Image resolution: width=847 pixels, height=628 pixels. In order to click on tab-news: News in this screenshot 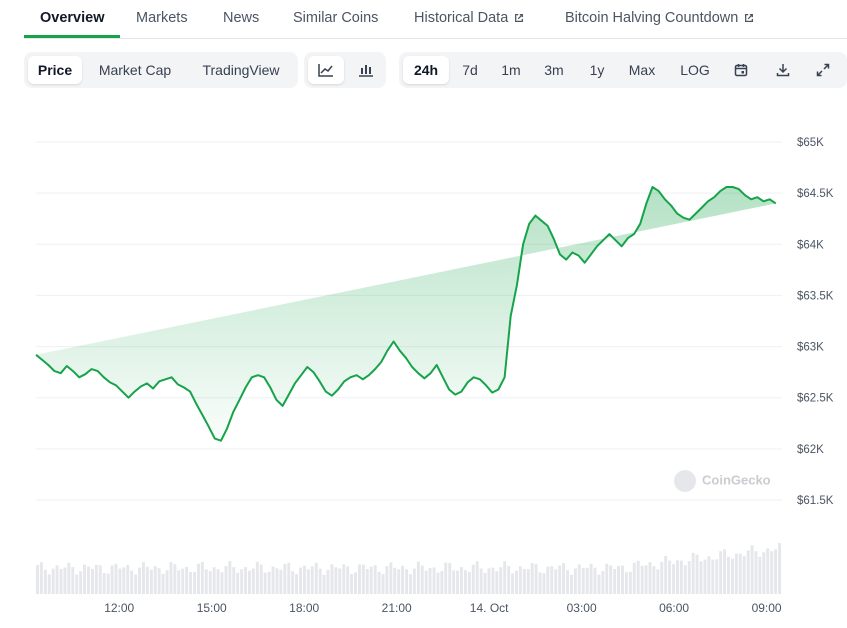, I will do `click(241, 18)`.